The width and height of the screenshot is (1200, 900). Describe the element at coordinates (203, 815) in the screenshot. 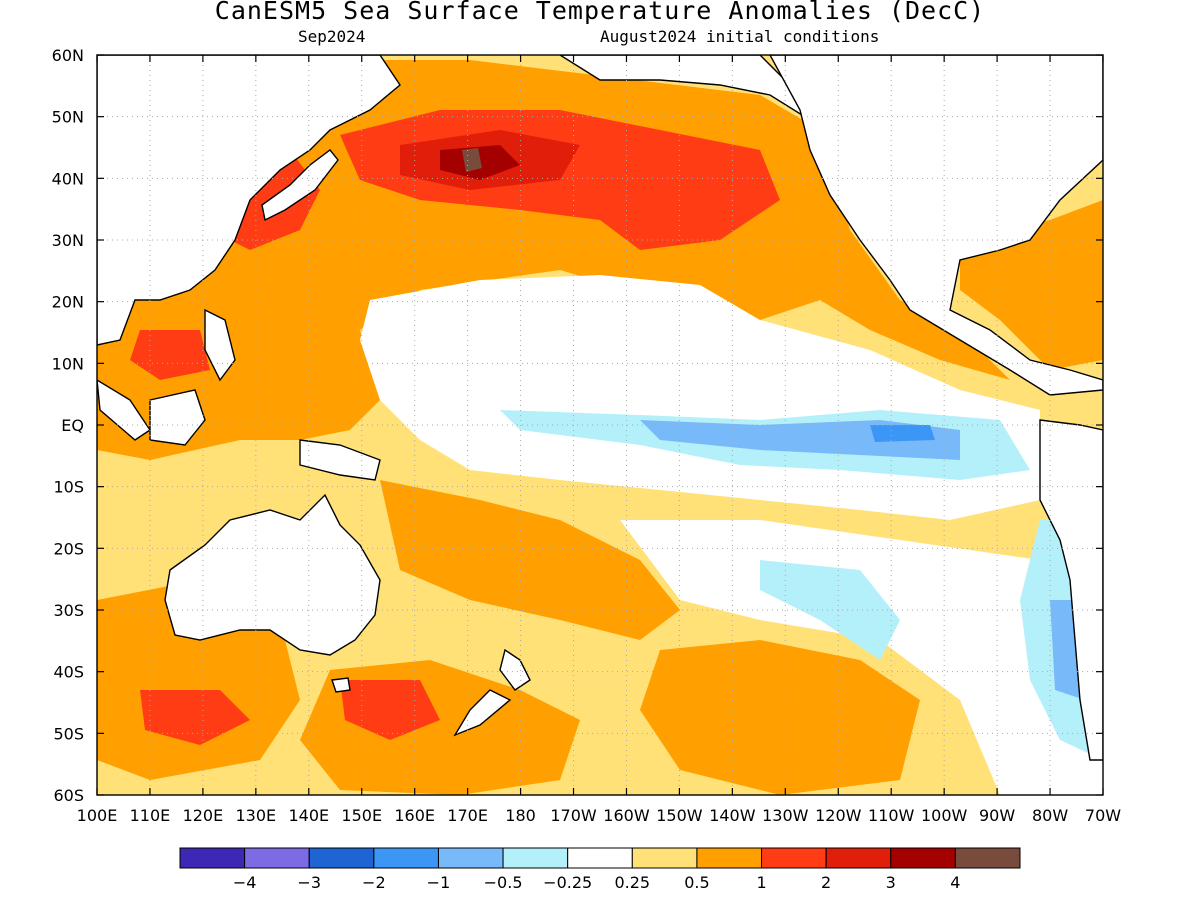

I see `lon-label: 120E` at that location.